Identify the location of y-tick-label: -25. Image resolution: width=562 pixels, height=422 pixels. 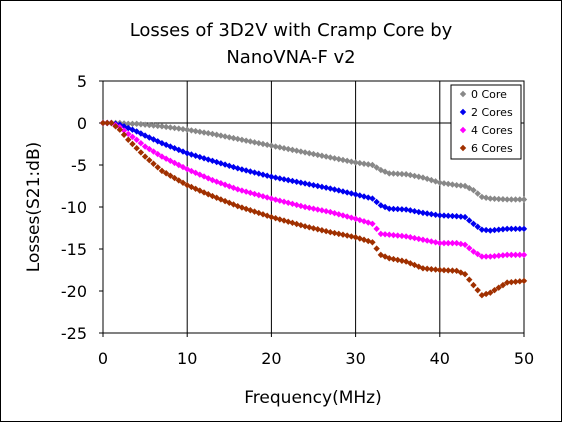
(74, 333).